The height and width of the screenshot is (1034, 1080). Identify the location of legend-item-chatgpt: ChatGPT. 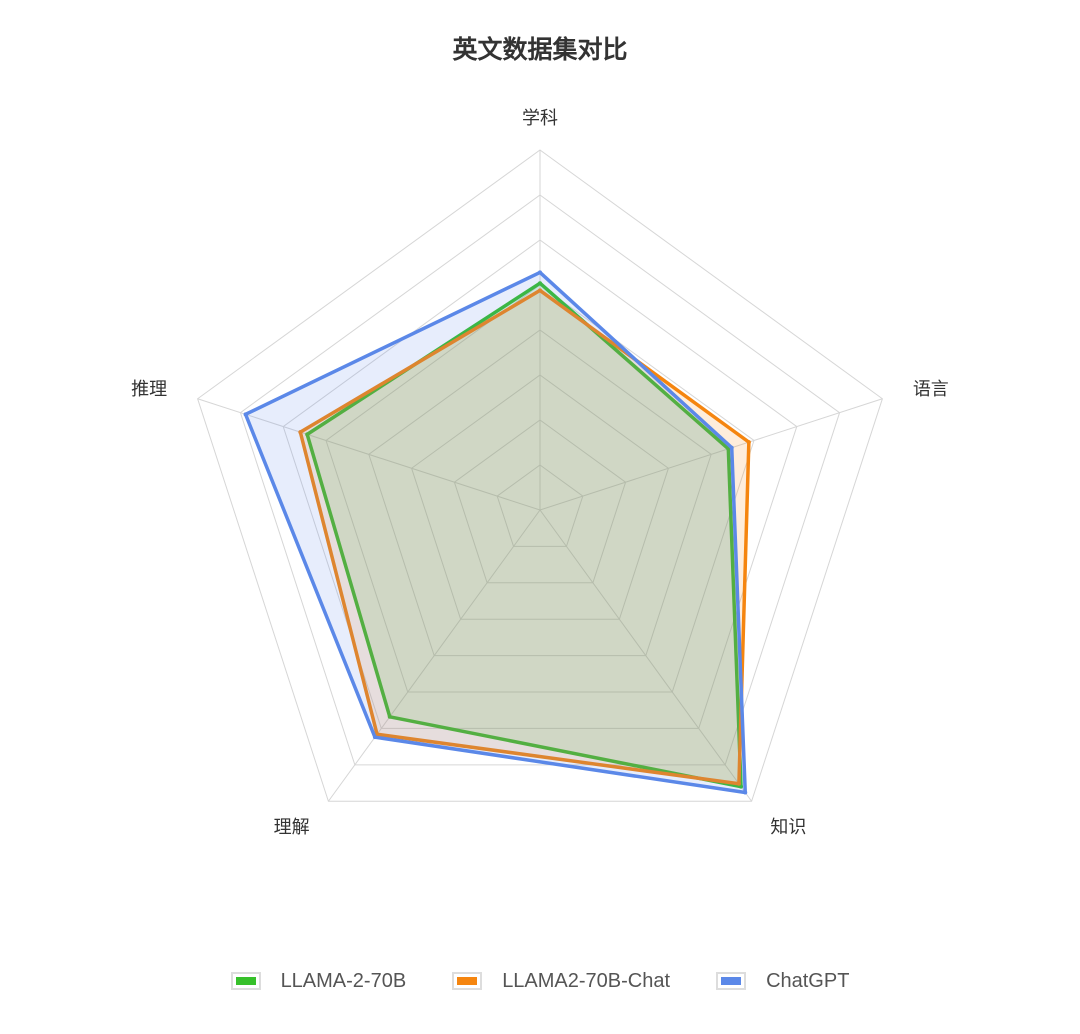
(782, 981).